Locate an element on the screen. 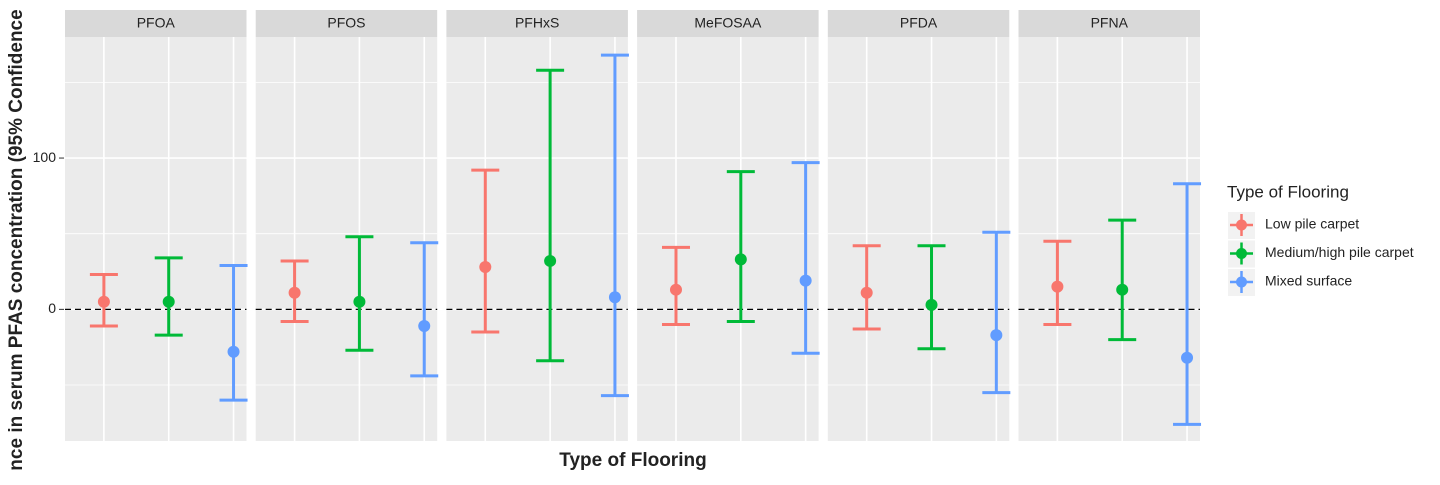 The height and width of the screenshot is (485, 1440). strip-label: PFNA is located at coordinates (1110, 23).